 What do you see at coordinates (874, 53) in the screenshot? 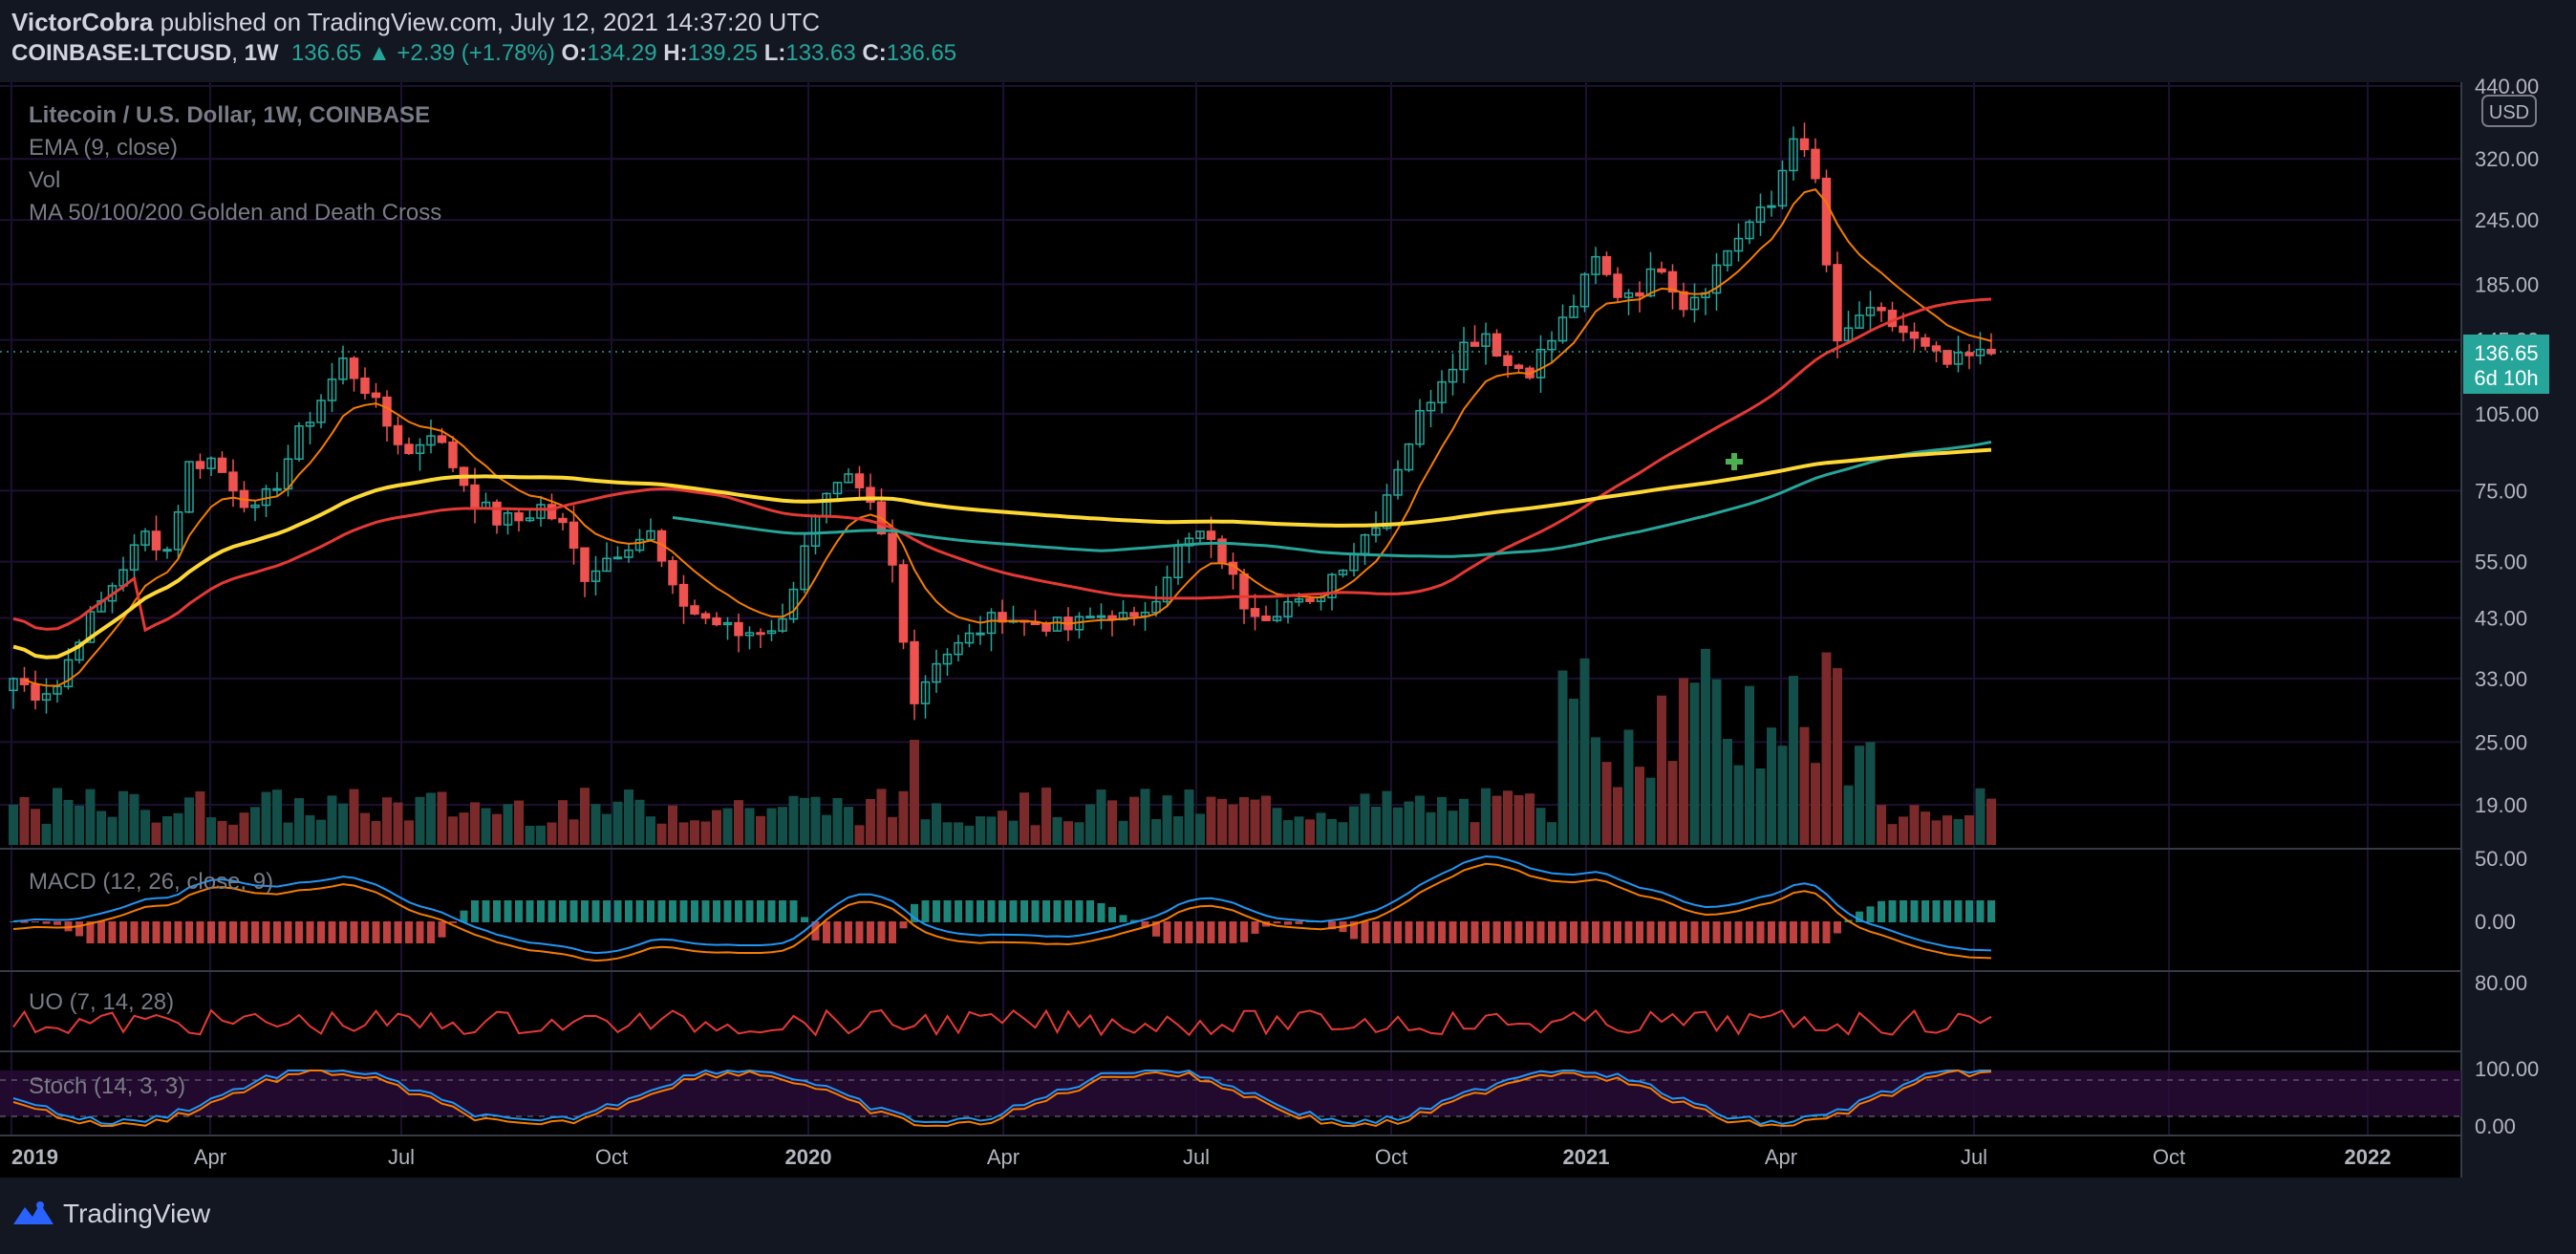
I see `close-label: C:` at bounding box center [874, 53].